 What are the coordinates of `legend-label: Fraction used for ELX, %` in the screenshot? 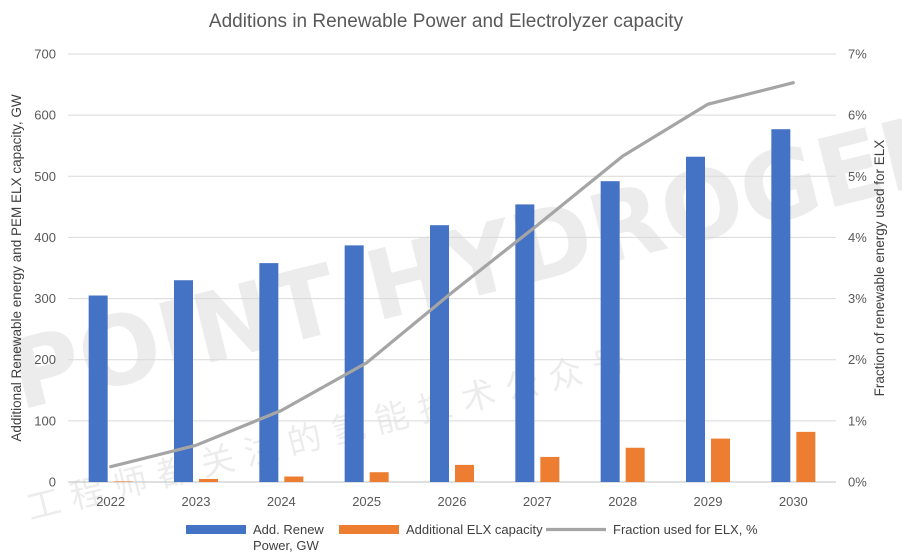 It's located at (685, 529).